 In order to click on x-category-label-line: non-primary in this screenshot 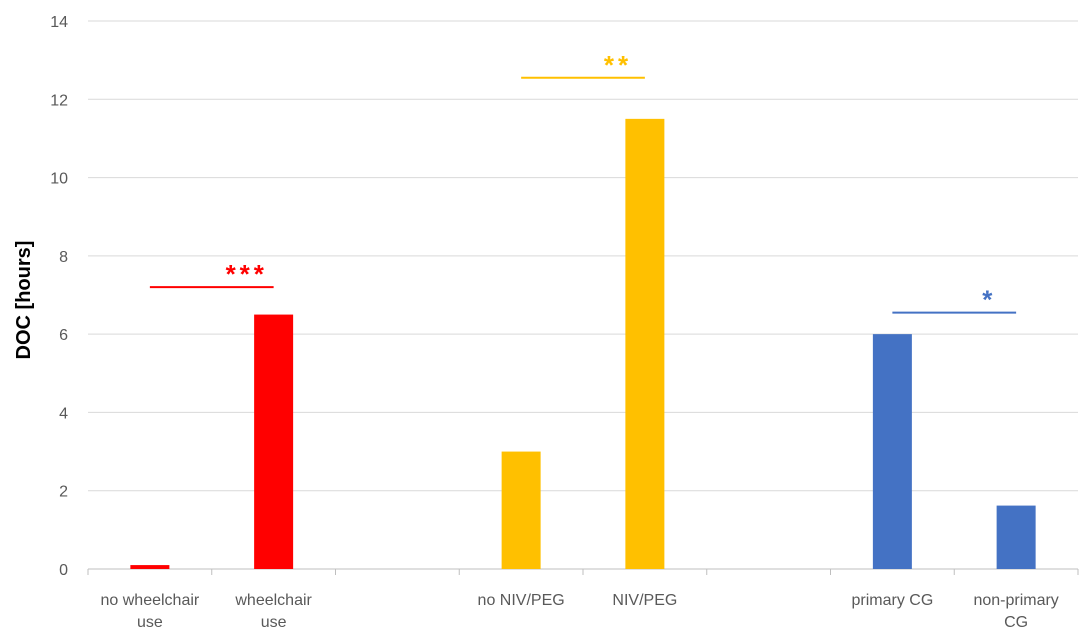, I will do `click(1015, 600)`.